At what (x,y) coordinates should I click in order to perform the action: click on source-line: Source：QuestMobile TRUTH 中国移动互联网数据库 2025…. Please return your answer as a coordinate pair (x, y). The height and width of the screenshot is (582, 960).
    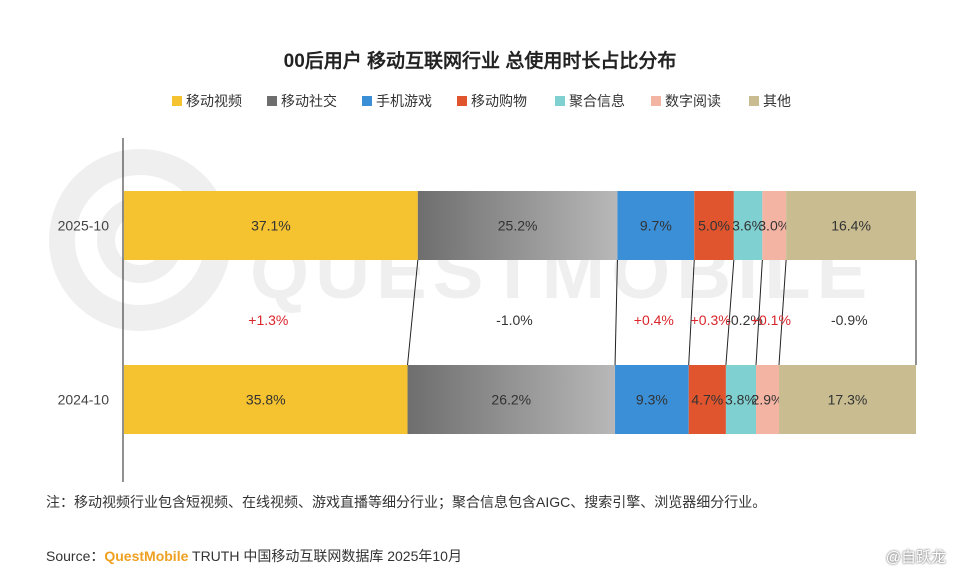
    Looking at the image, I should click on (254, 556).